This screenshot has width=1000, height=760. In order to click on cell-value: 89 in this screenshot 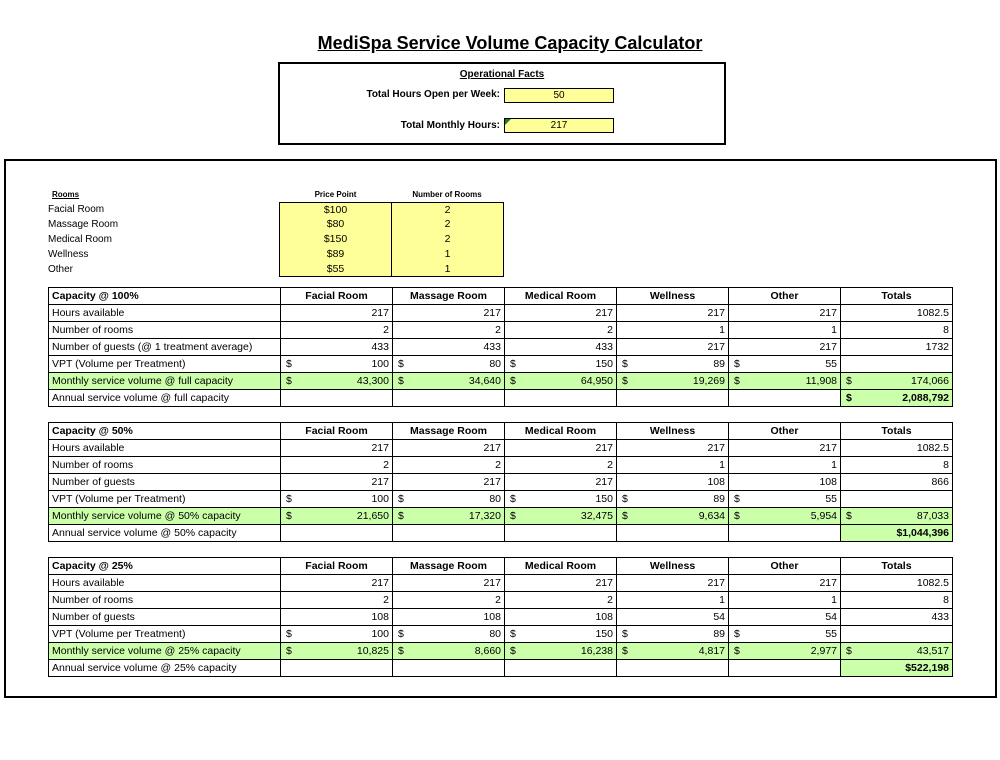, I will do `click(719, 634)`.